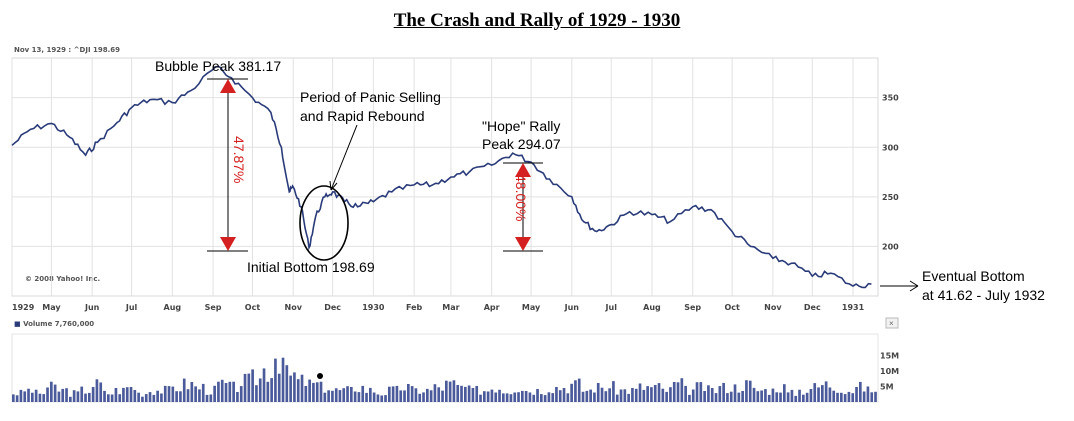  I want to click on eventual-label-1: Eventual Bottom, so click(973, 276).